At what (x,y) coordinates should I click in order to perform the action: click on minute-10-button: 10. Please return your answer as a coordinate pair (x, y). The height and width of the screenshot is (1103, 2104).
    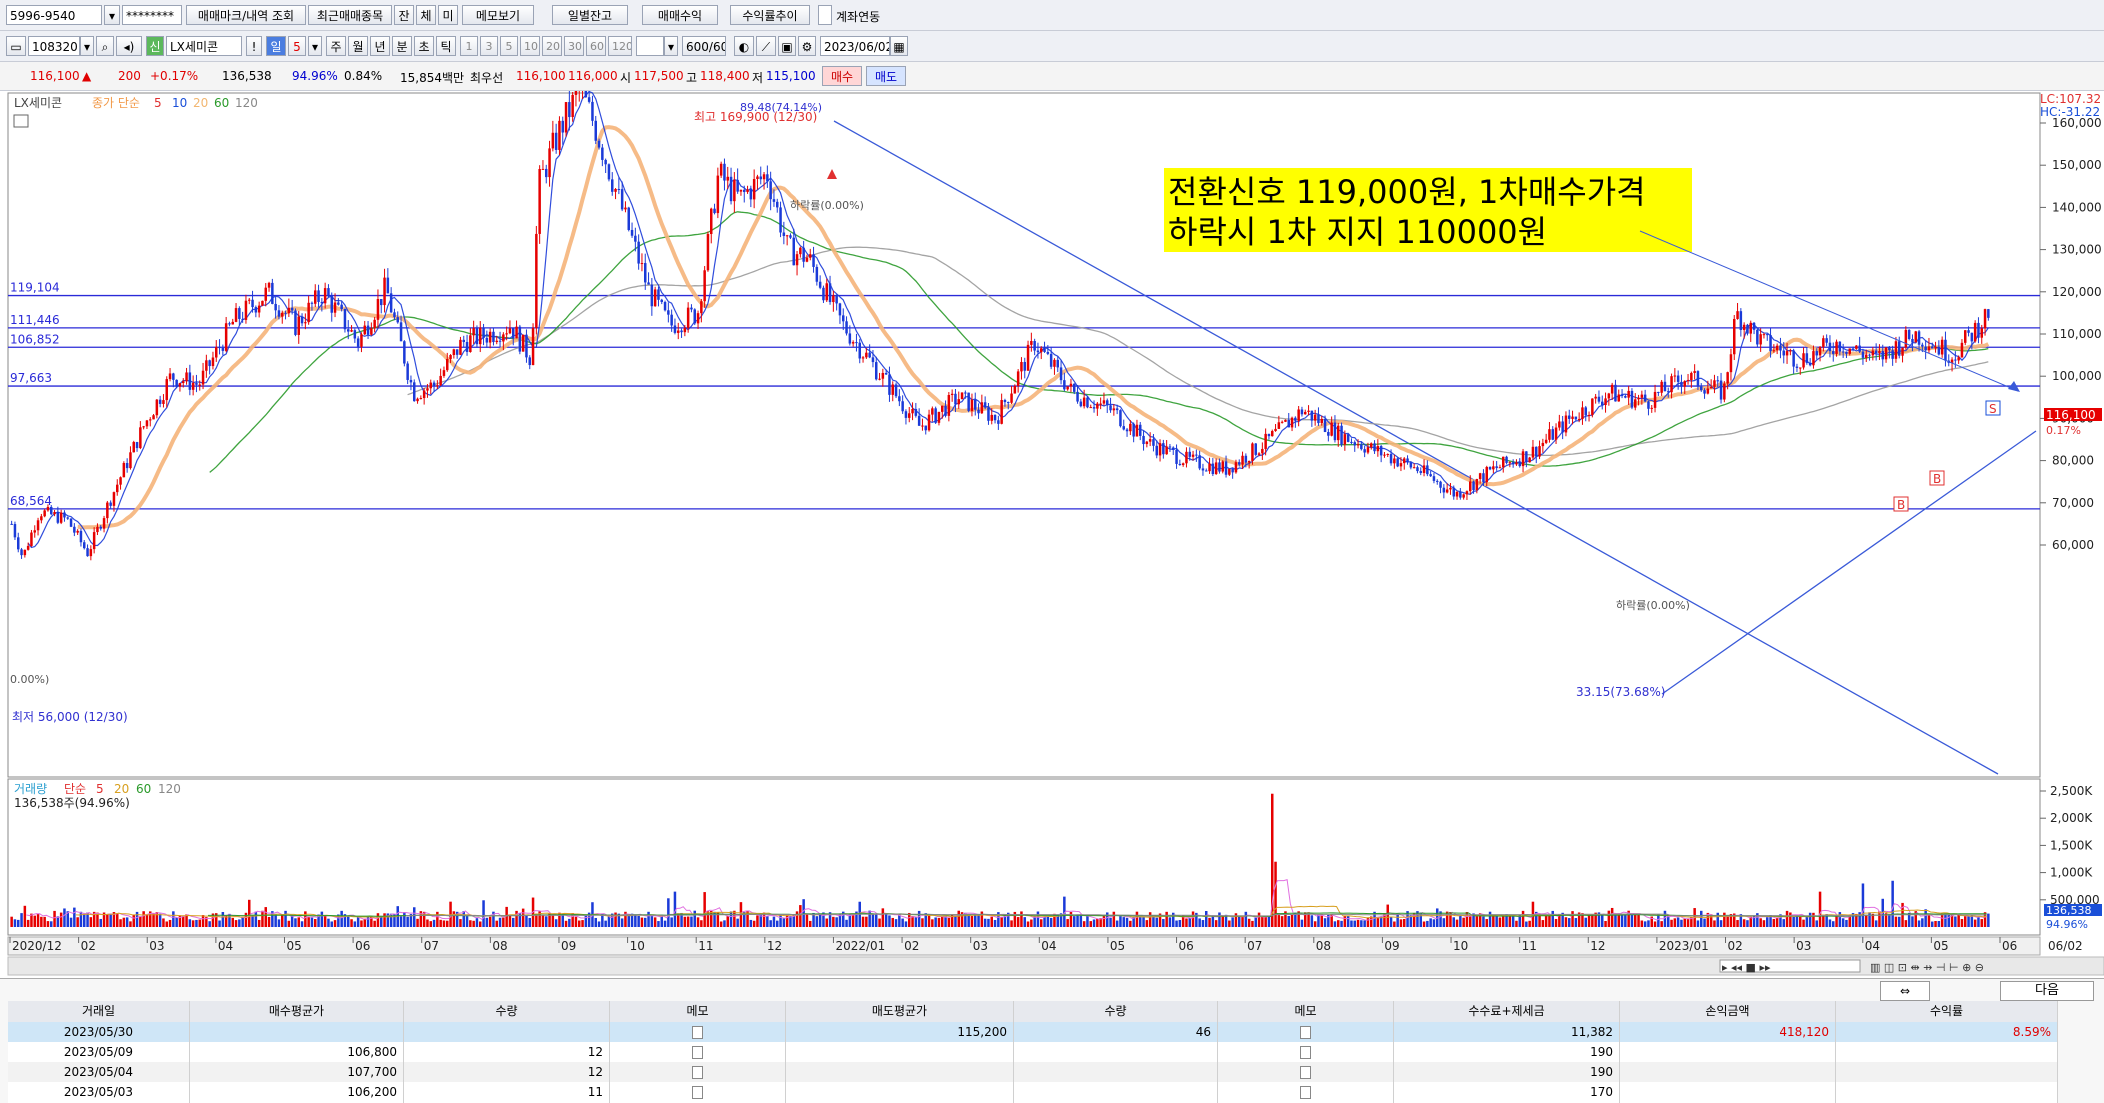
    Looking at the image, I should click on (530, 46).